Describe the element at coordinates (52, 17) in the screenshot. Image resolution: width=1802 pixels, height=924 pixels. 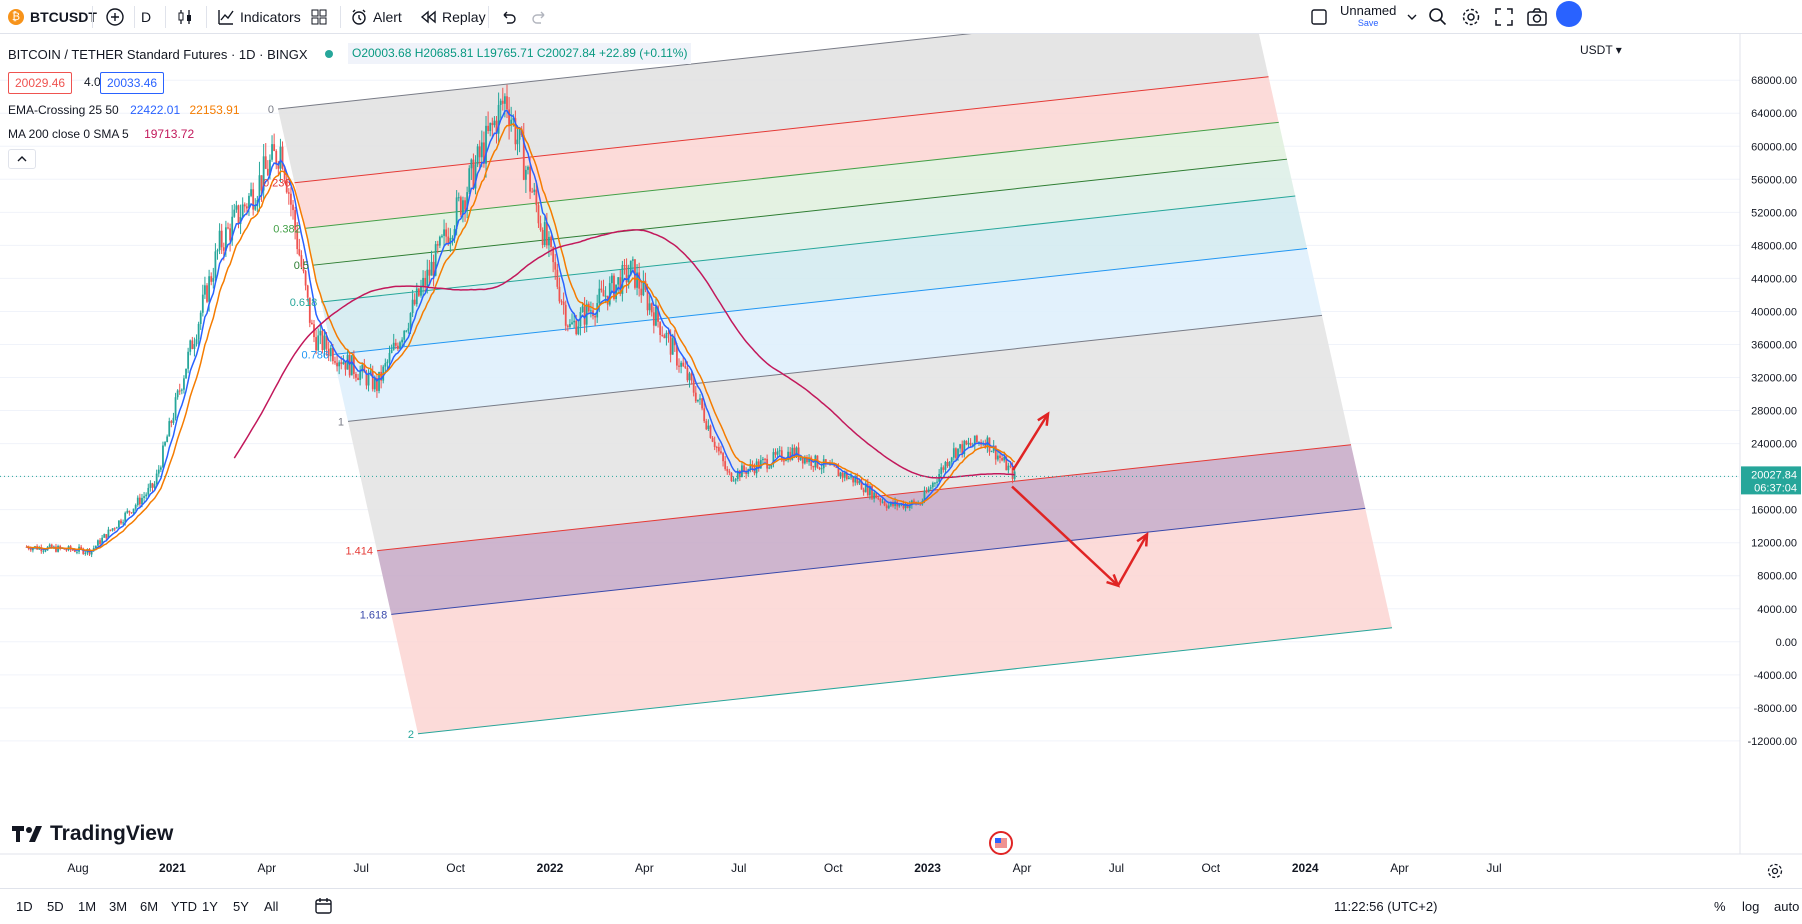
I see `symbol-search: ₿ BTCUSDT` at that location.